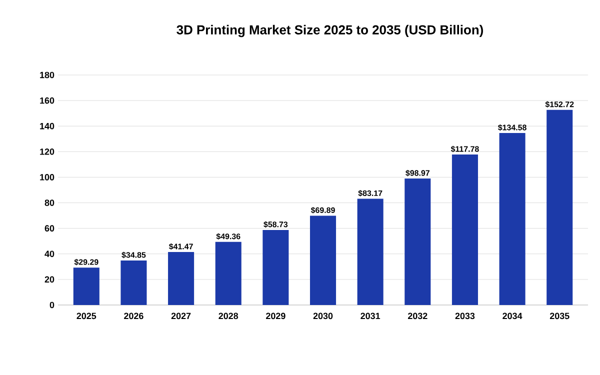 The image size is (600, 375). I want to click on y-tick-label: 120, so click(47, 151).